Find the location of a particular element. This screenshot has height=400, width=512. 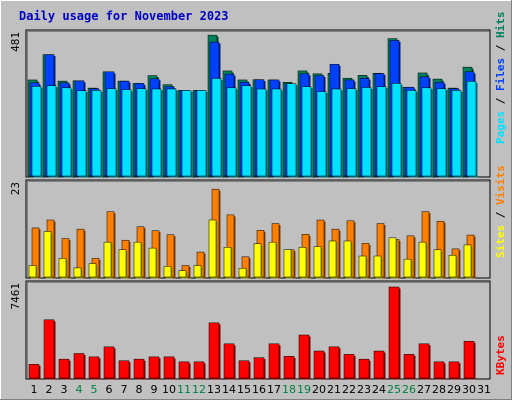

x-label-day-8: 8 is located at coordinates (139, 389).